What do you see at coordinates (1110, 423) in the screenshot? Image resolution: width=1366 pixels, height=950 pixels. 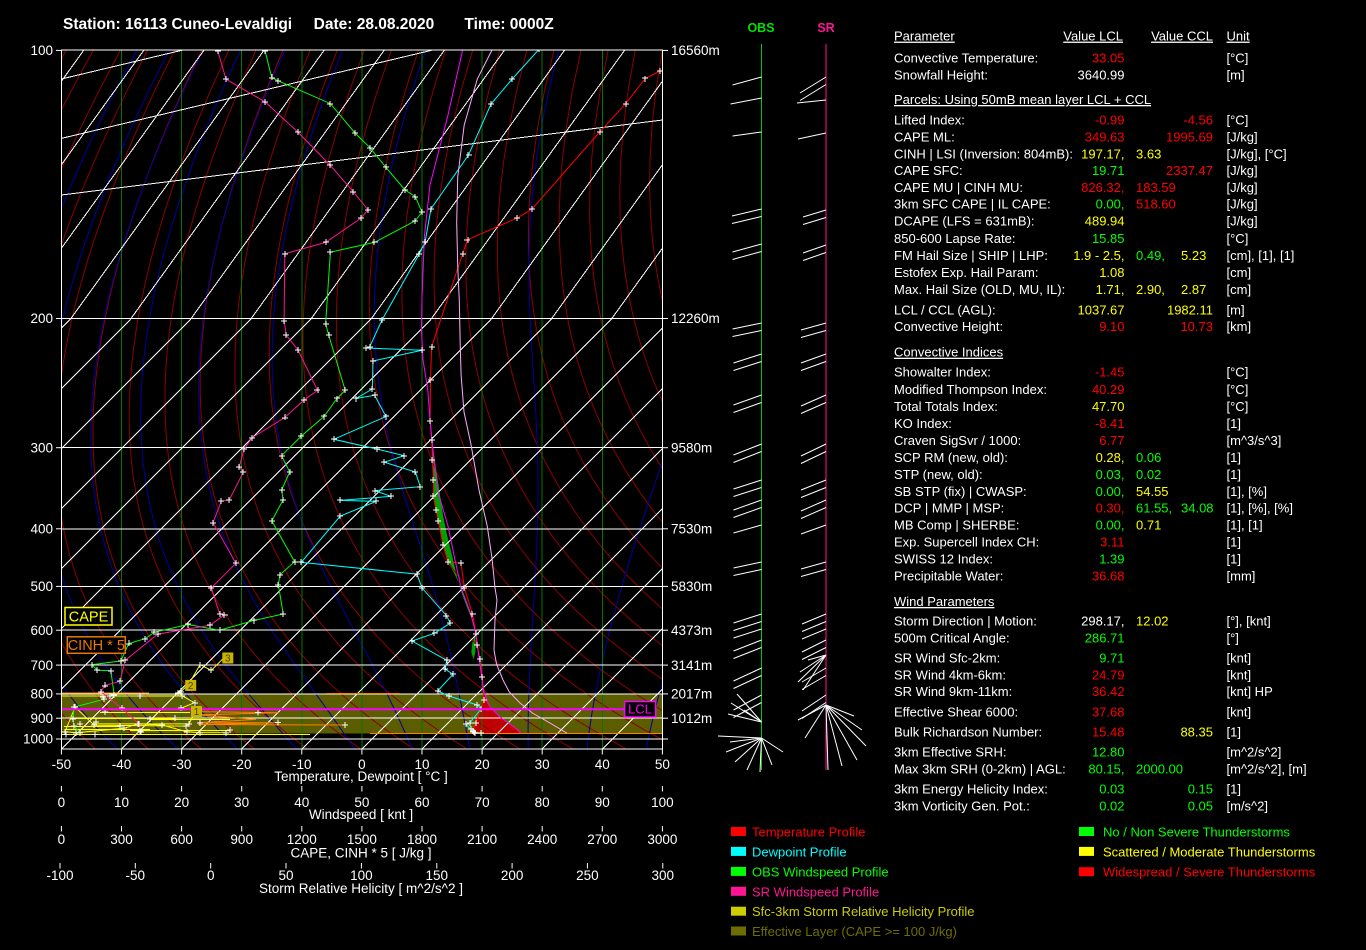 I see `svg-text: -8.41` at bounding box center [1110, 423].